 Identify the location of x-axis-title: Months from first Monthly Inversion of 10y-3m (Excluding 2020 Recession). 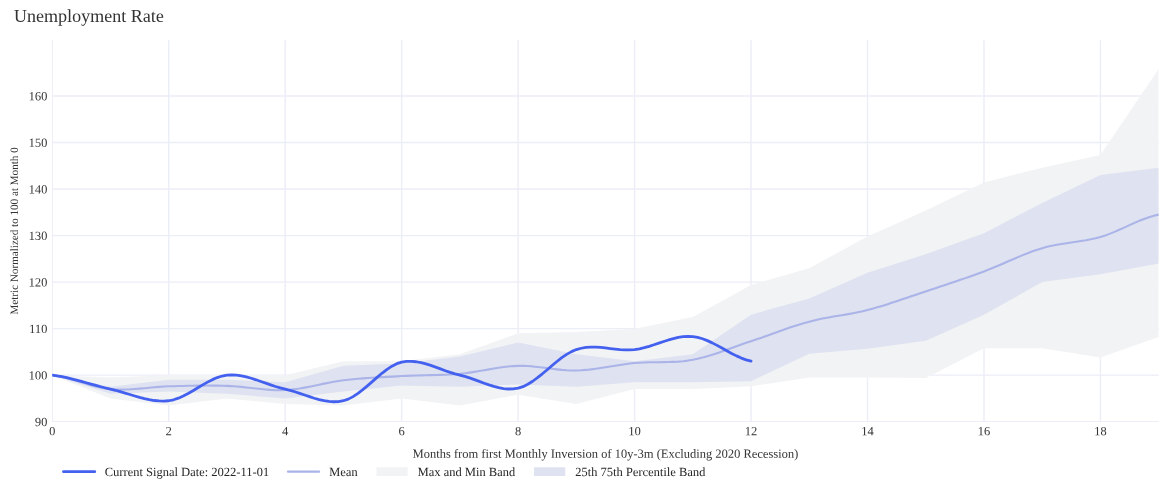
(605, 454).